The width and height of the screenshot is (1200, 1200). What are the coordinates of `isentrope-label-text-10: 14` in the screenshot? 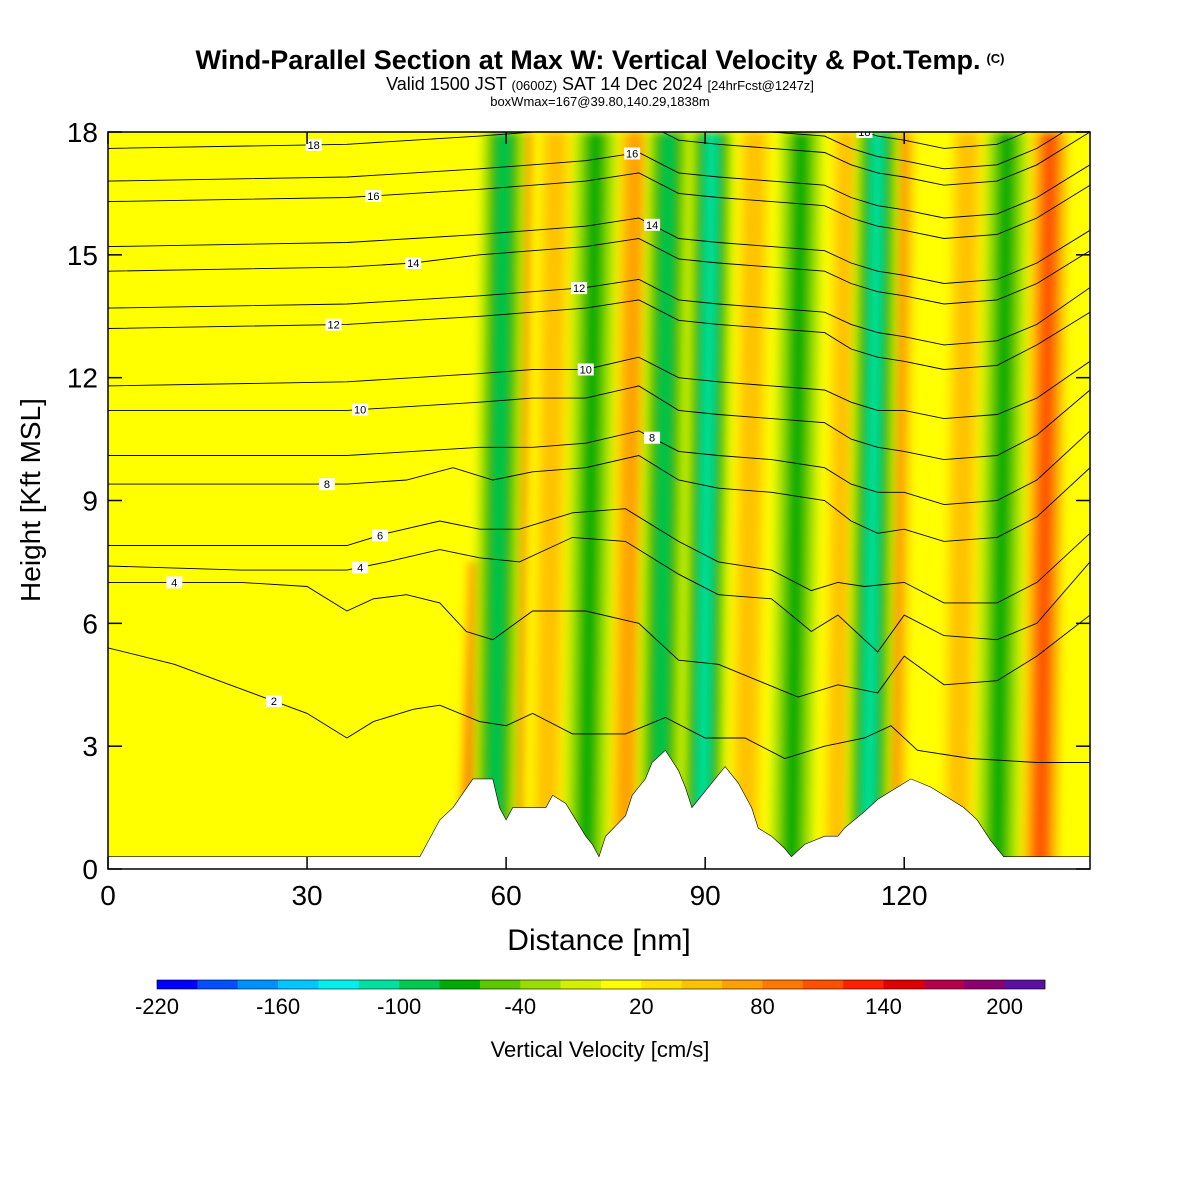 It's located at (413, 264).